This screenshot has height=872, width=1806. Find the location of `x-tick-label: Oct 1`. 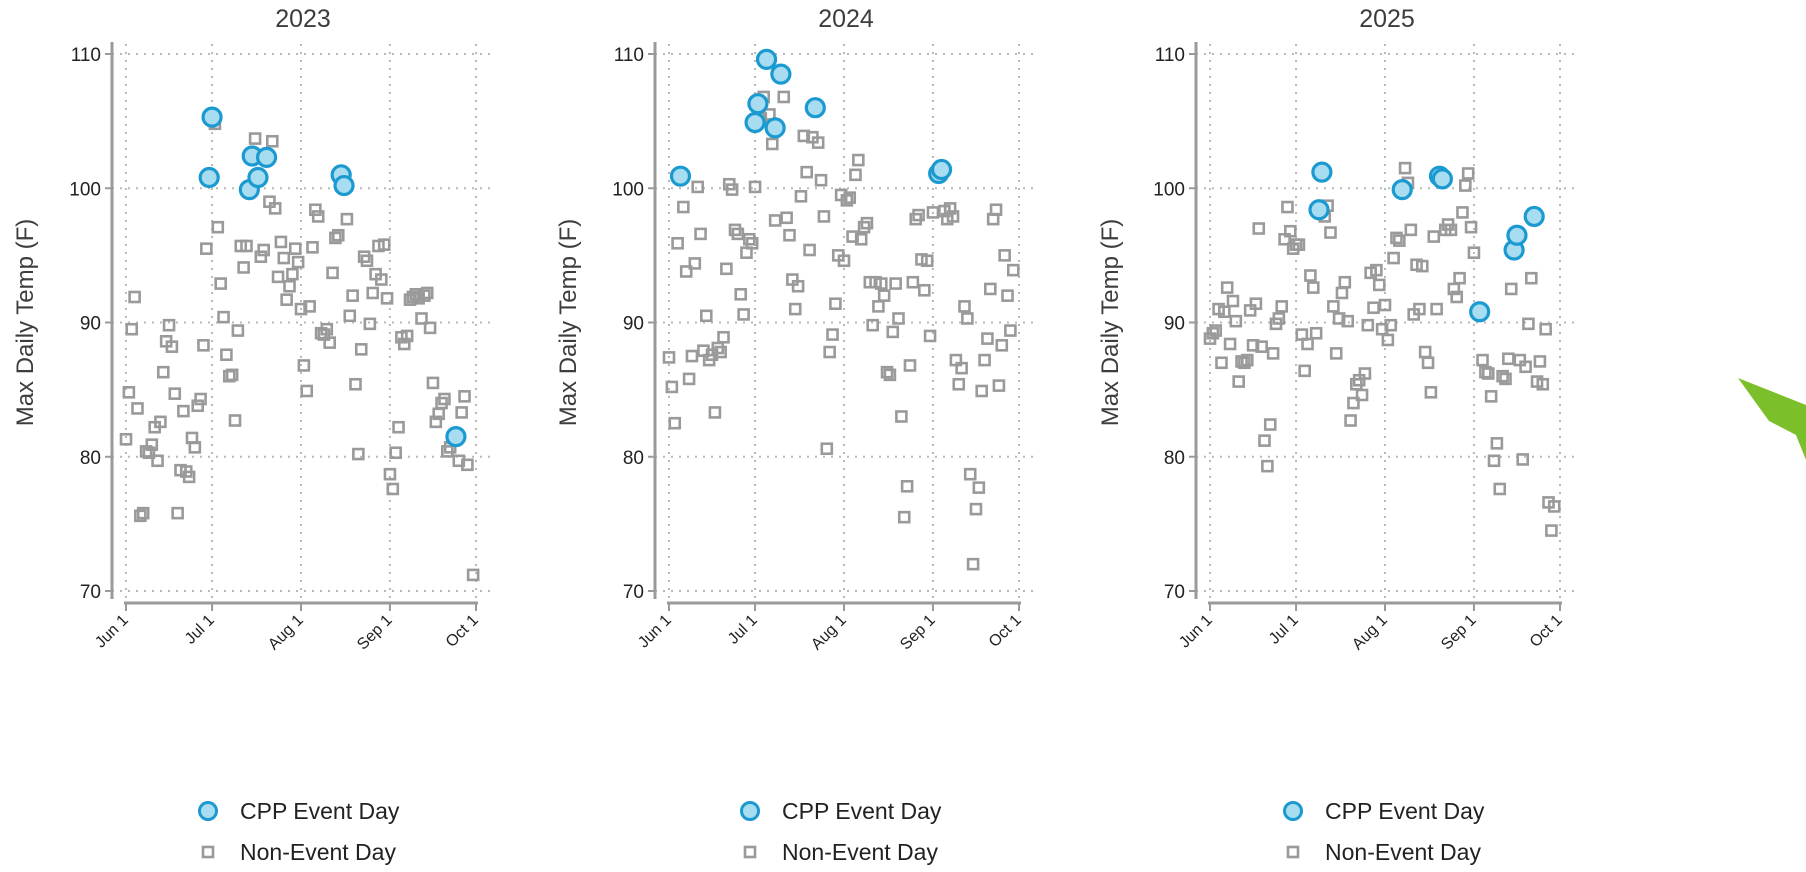

x-tick-label: Oct 1 is located at coordinates (462, 631).